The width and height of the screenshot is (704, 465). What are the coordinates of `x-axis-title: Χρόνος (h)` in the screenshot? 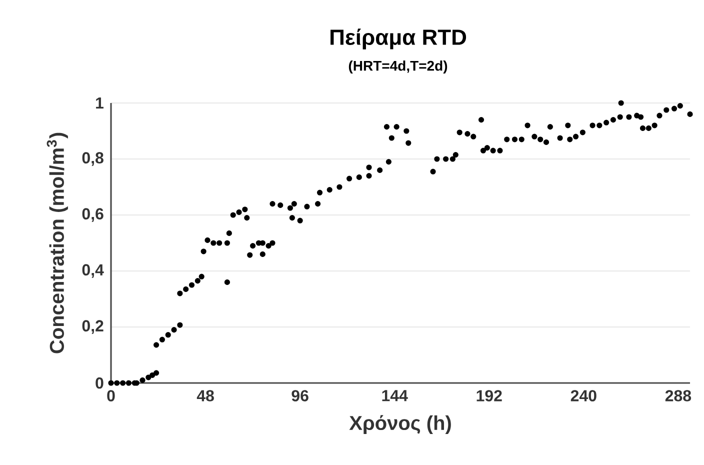 It's located at (400, 424).